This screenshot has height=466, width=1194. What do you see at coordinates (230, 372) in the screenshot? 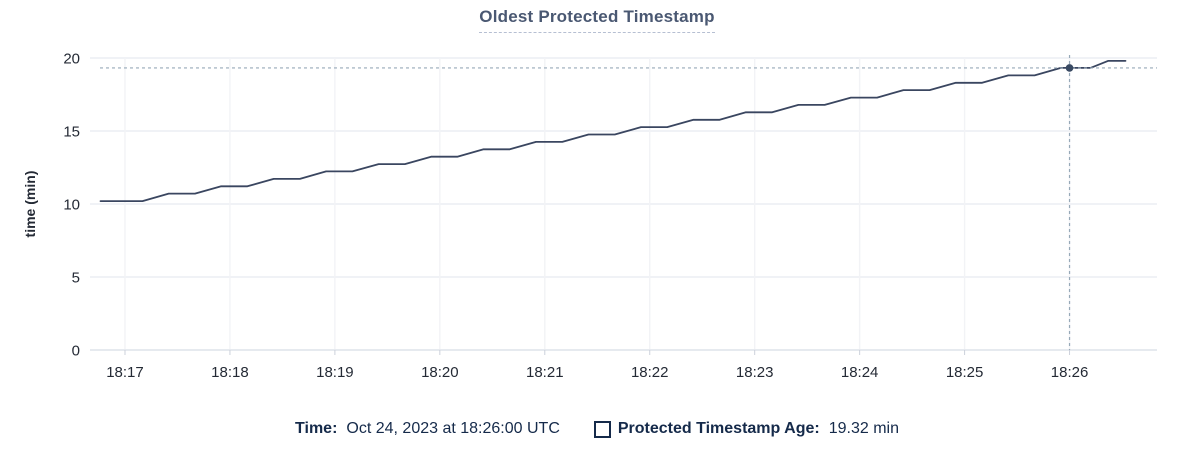
I see `svg-text: 18:18` at bounding box center [230, 372].